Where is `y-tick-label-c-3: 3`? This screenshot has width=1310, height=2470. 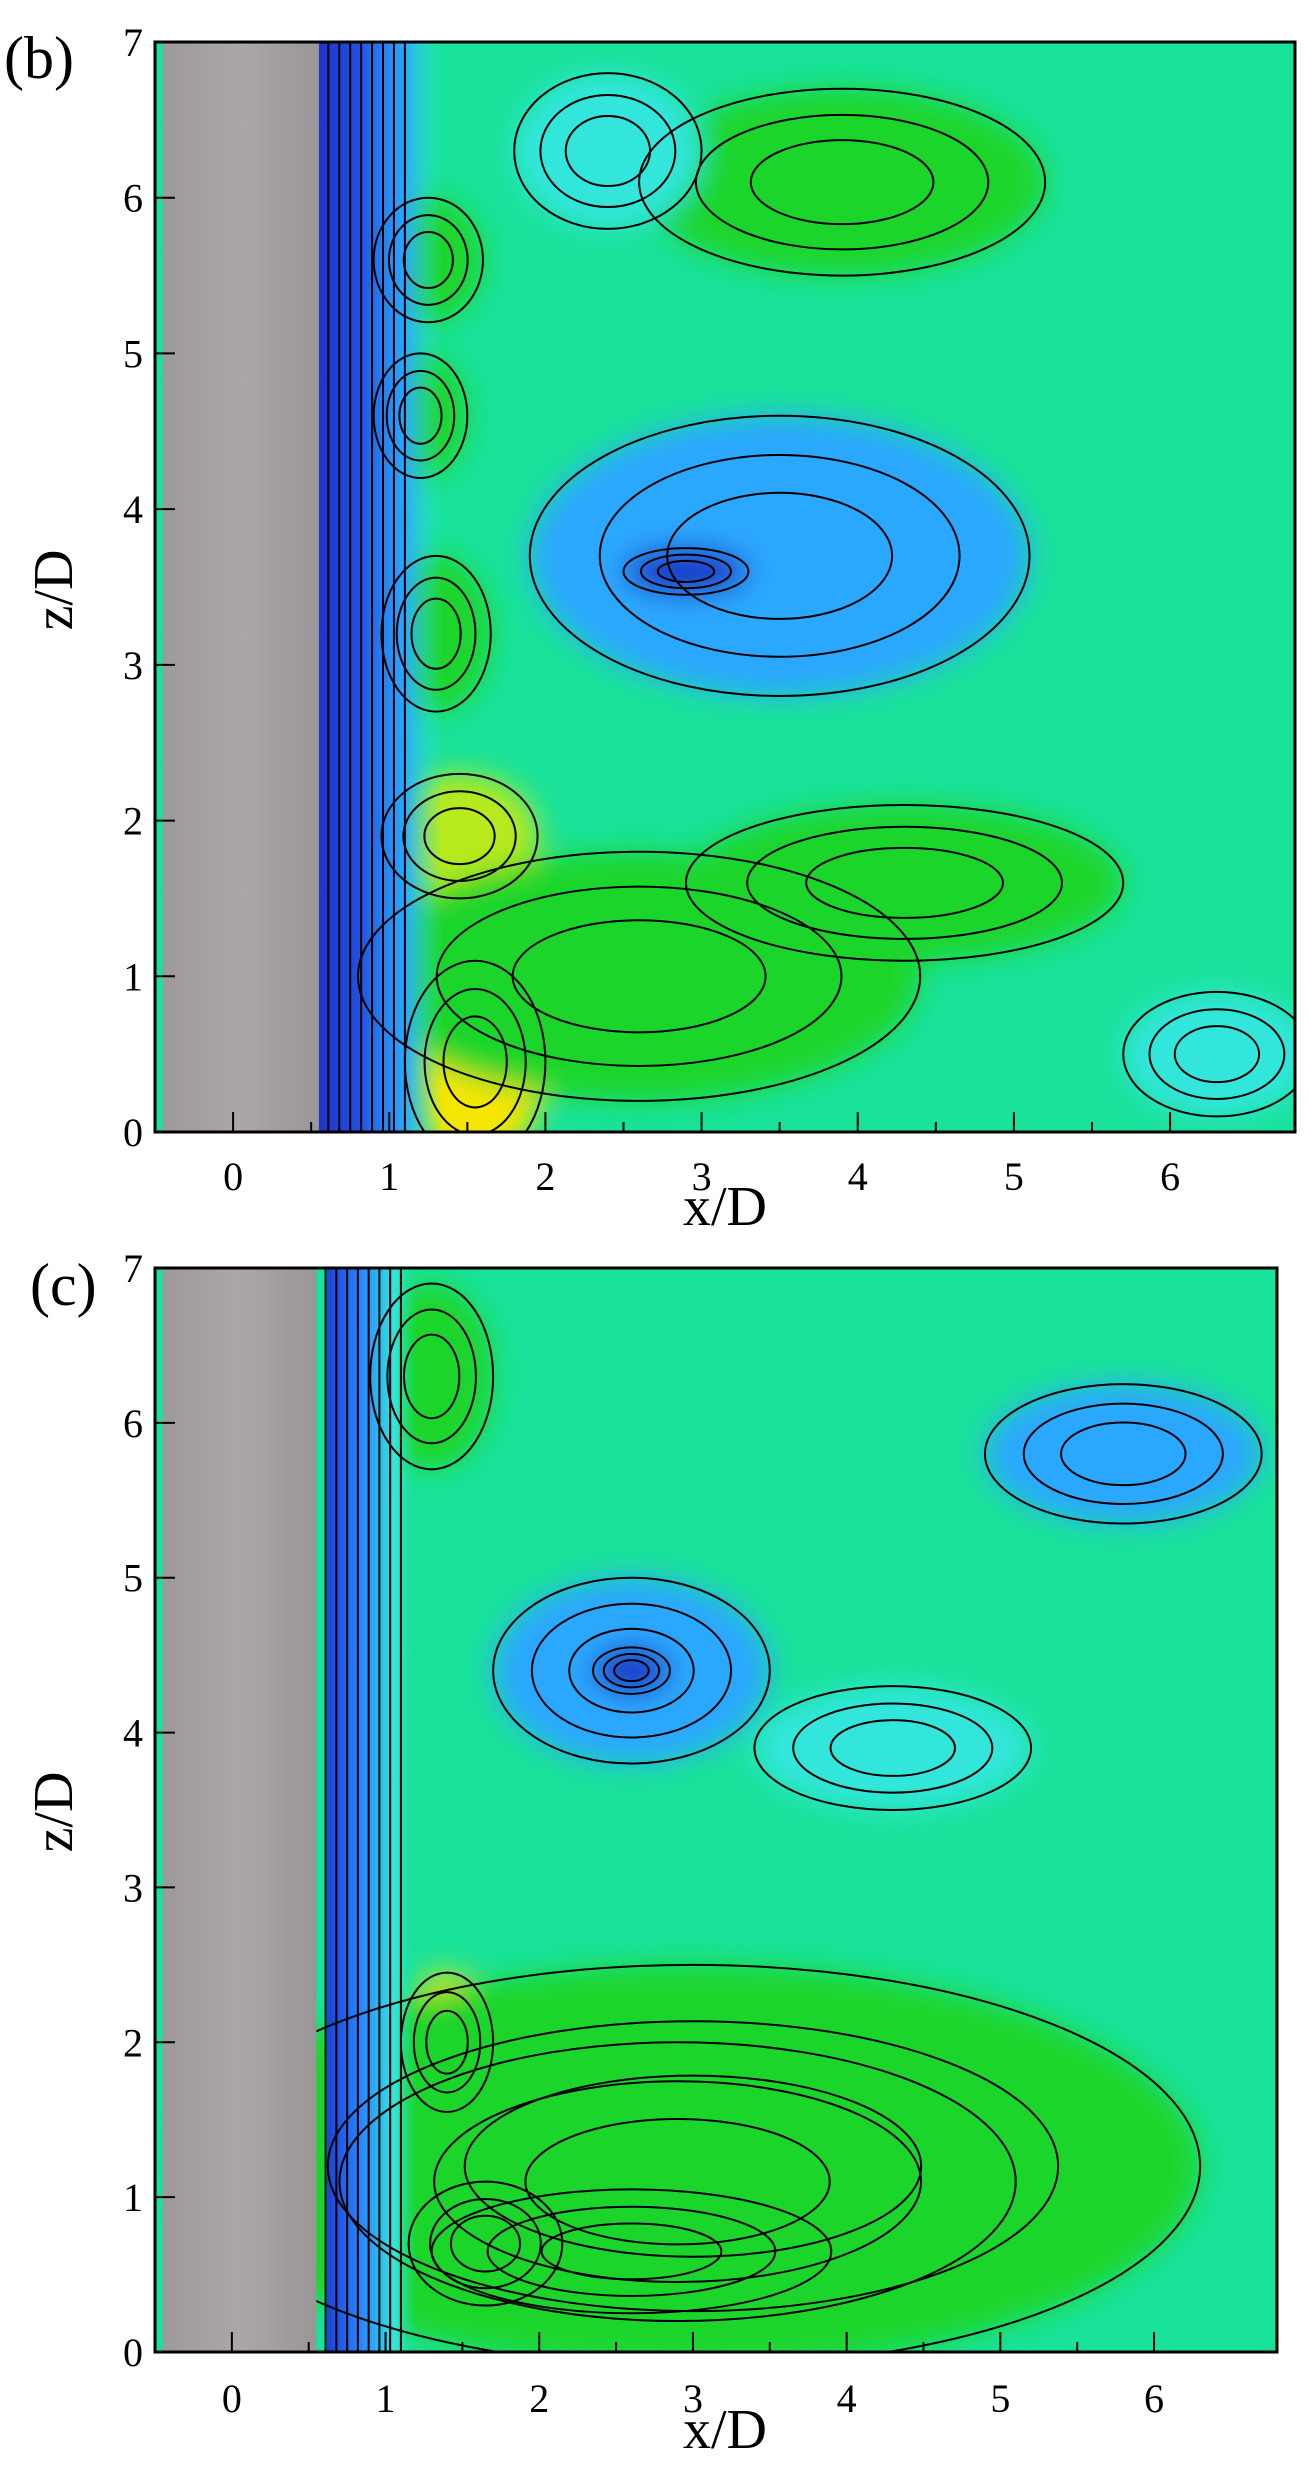 y-tick-label-c-3: 3 is located at coordinates (133, 1887).